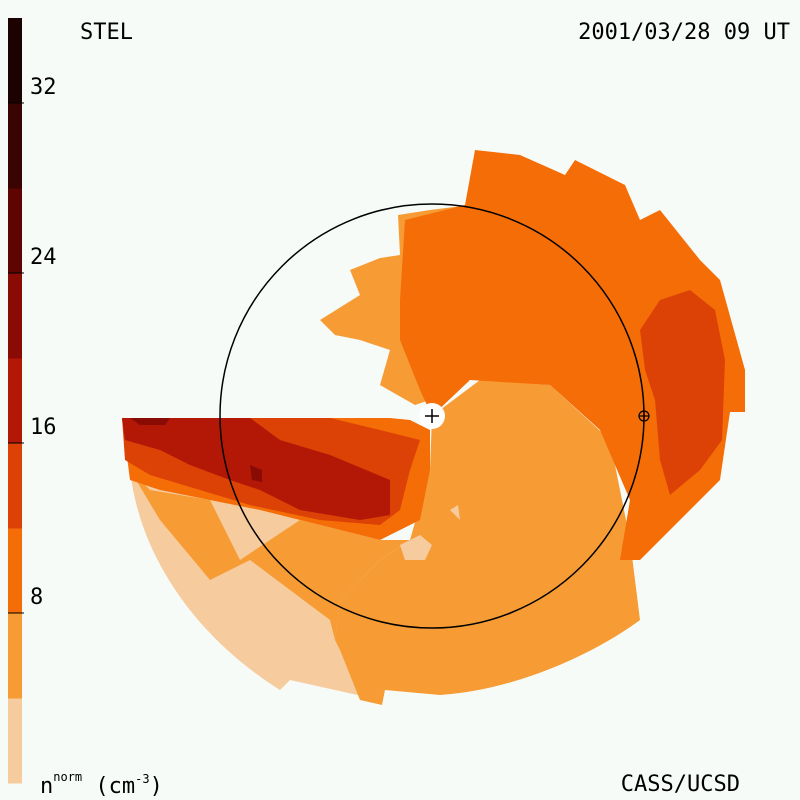  I want to click on colorbar-tick-label-32: 32, so click(43, 87).